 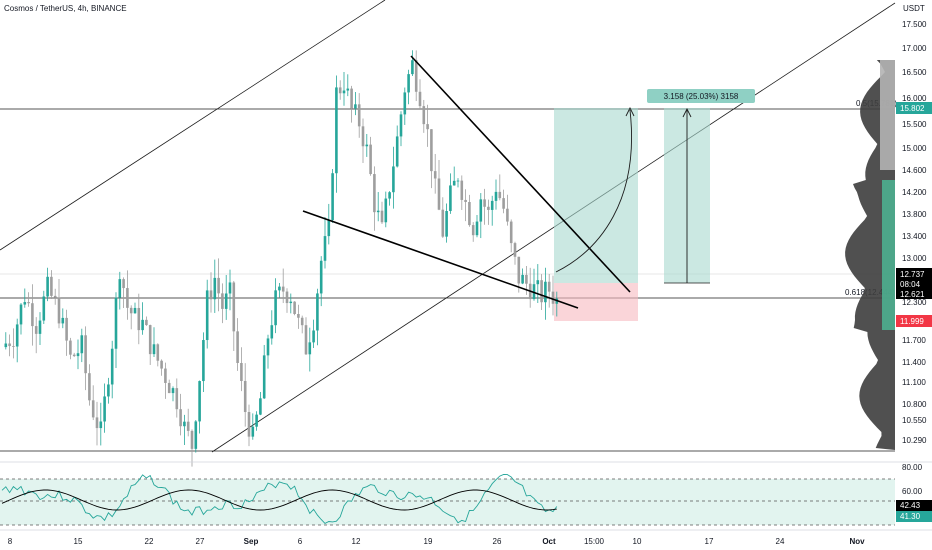 What do you see at coordinates (251, 541) in the screenshot?
I see `time-tick-label: Sep` at bounding box center [251, 541].